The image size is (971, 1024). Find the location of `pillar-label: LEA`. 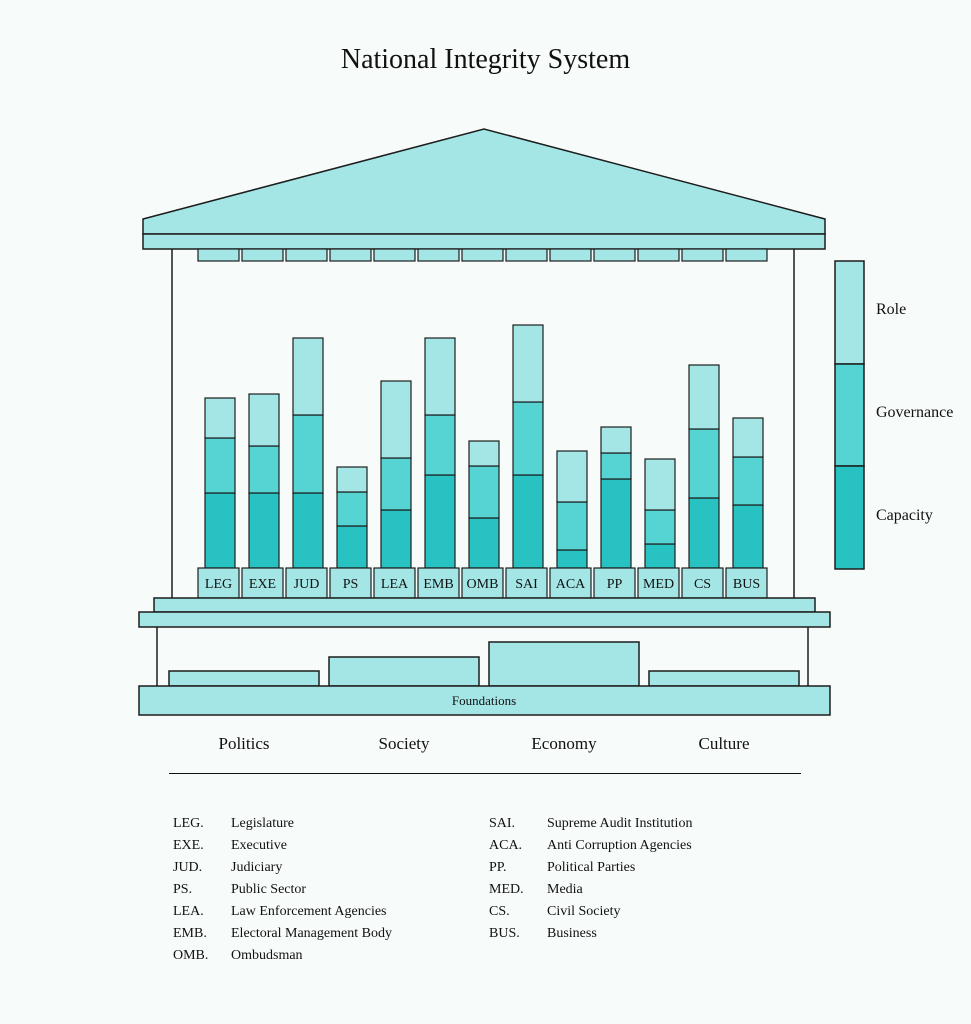

pillar-label: LEA is located at coordinates (395, 584).